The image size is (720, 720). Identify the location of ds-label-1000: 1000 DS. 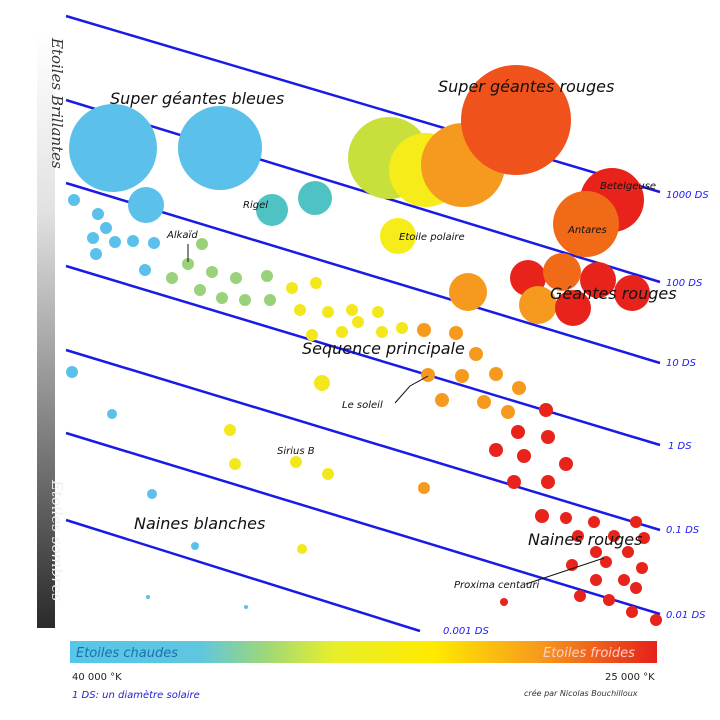
(687, 195).